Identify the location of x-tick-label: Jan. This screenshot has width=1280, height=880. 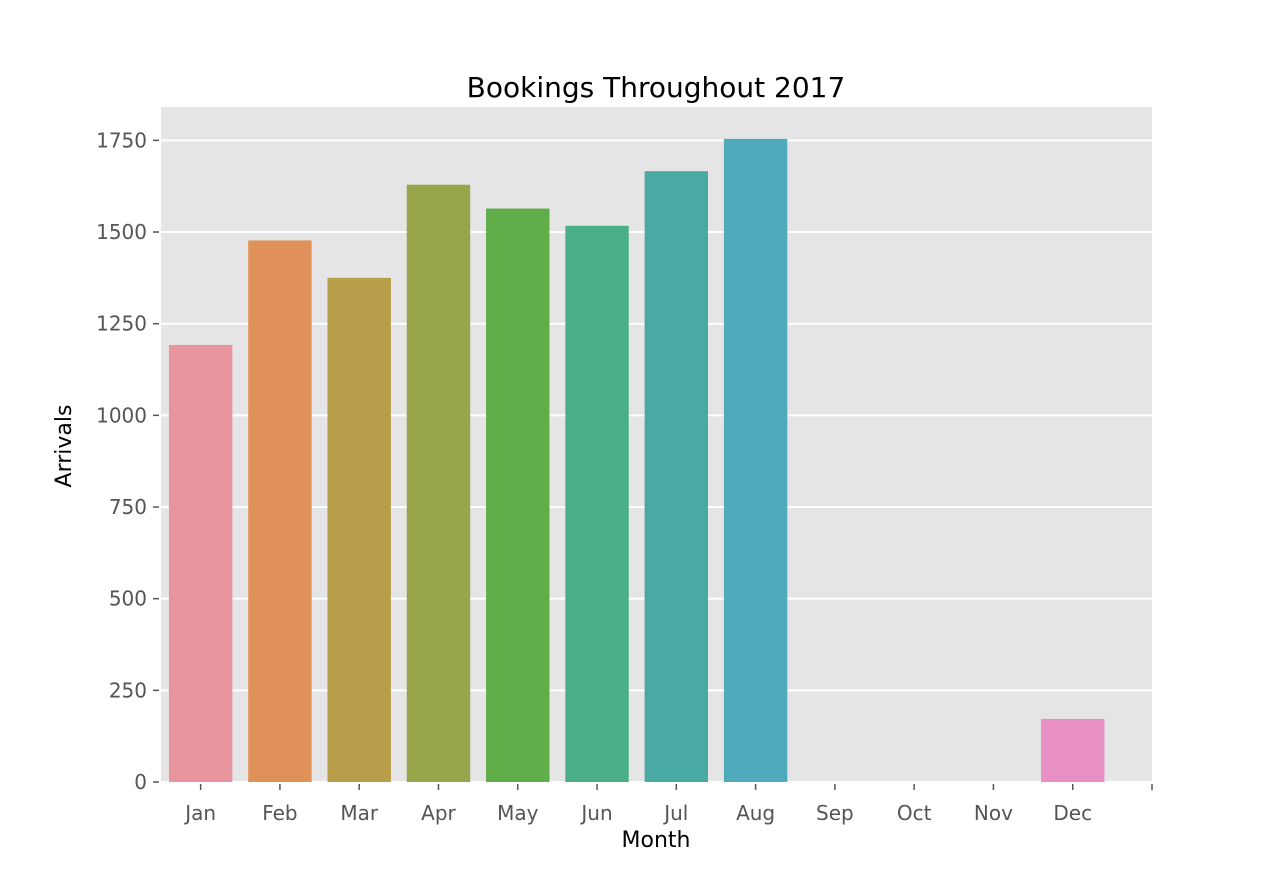
(199, 813).